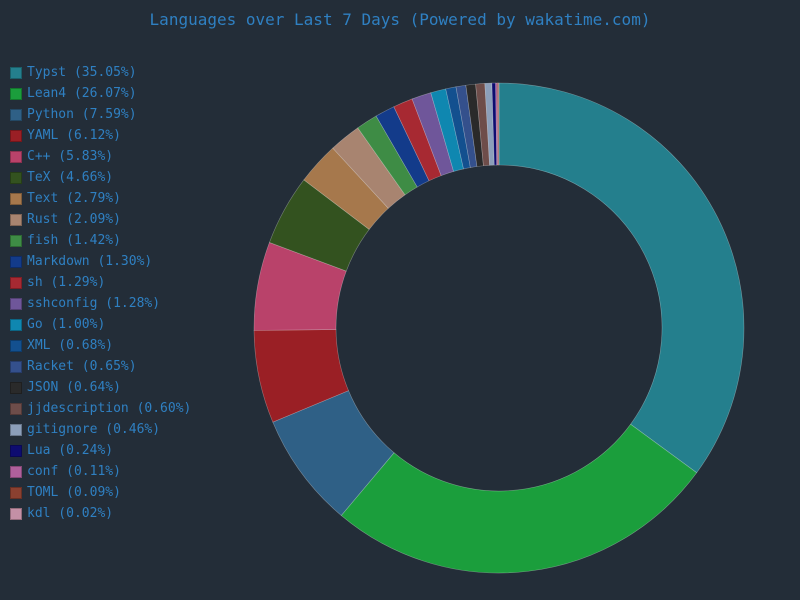 This screenshot has width=800, height=600. I want to click on legend-item-xml: XML (0.68%), so click(100, 345).